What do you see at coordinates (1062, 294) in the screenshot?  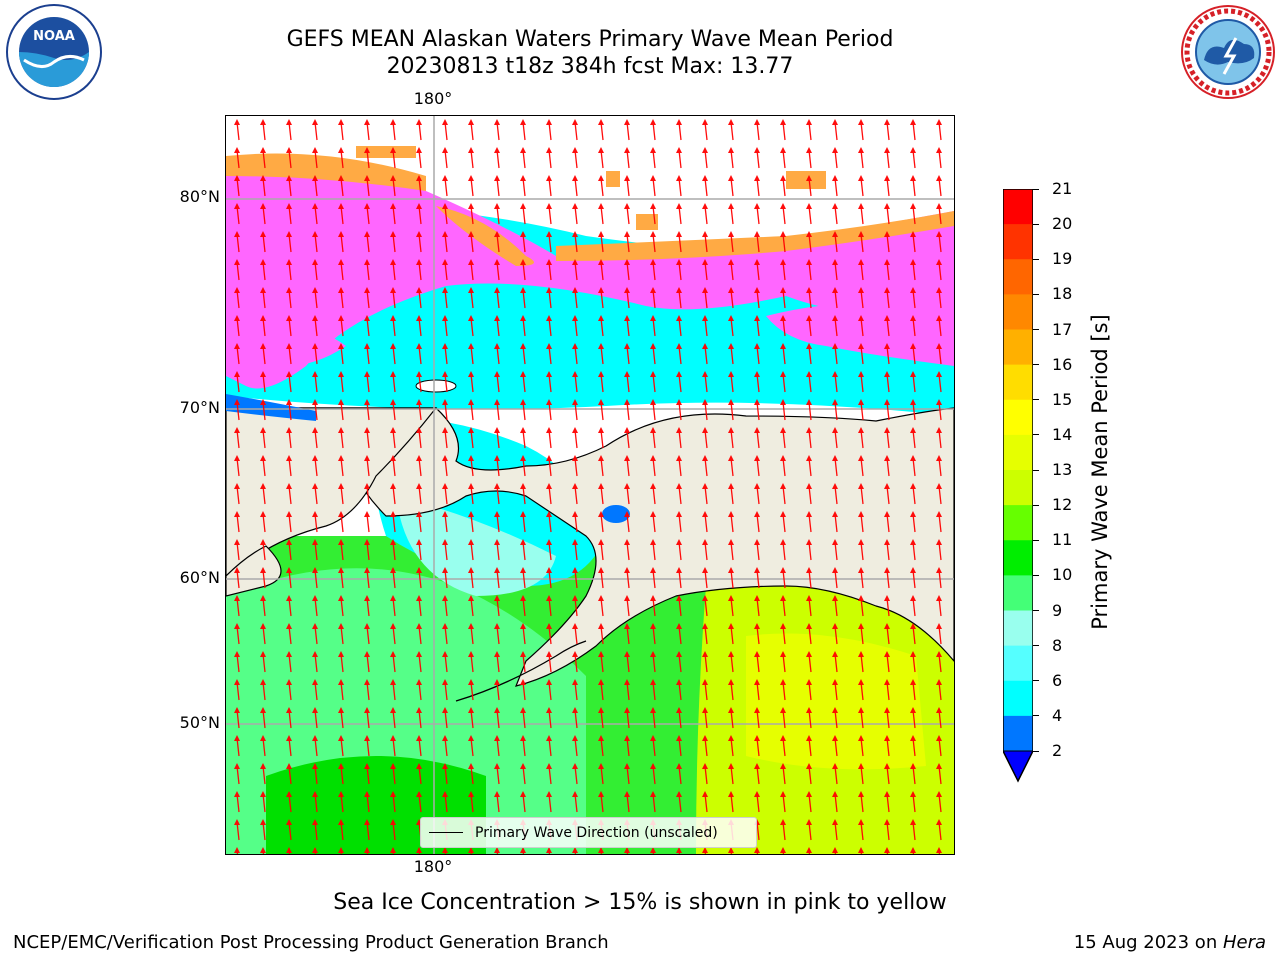 I see `colorbar-tick-label: 18` at bounding box center [1062, 294].